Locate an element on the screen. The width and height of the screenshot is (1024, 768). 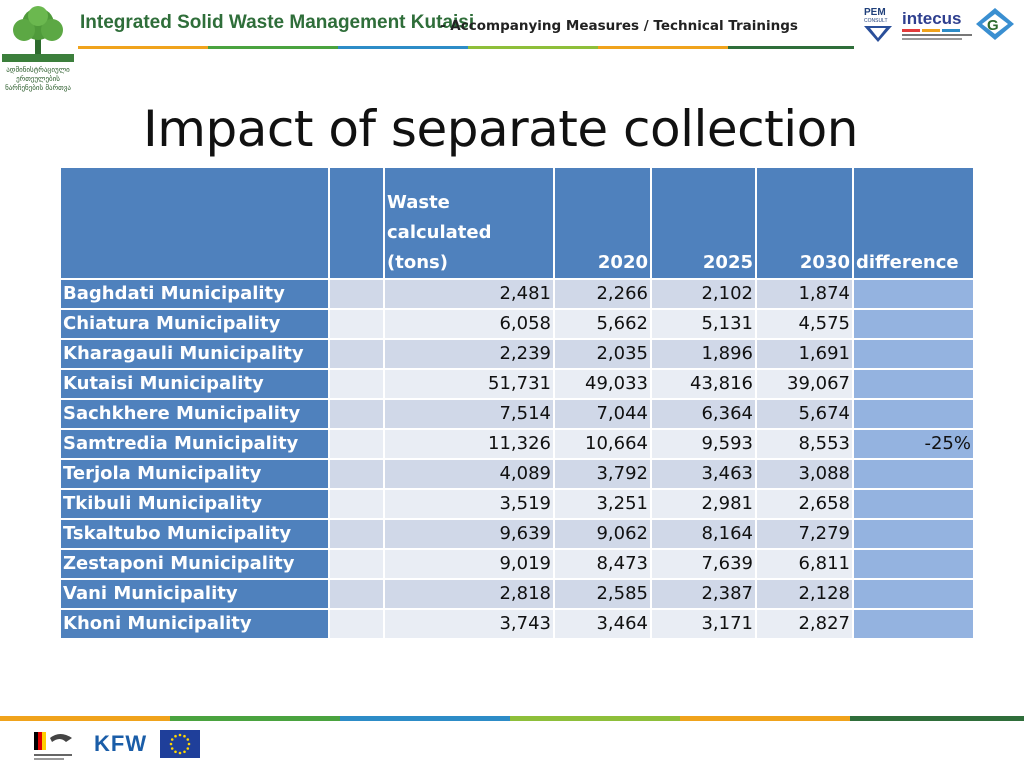
cell-y2020: 9,062 is located at coordinates (602, 534).